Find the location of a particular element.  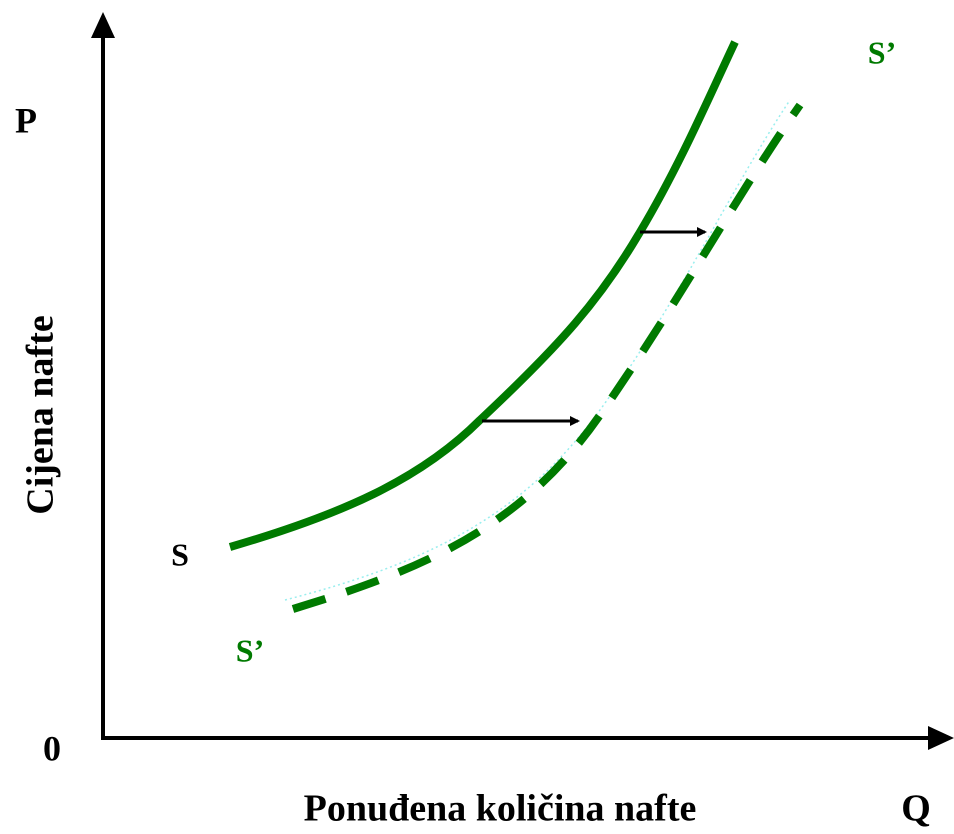

origin-label: 0 is located at coordinates (52, 748).